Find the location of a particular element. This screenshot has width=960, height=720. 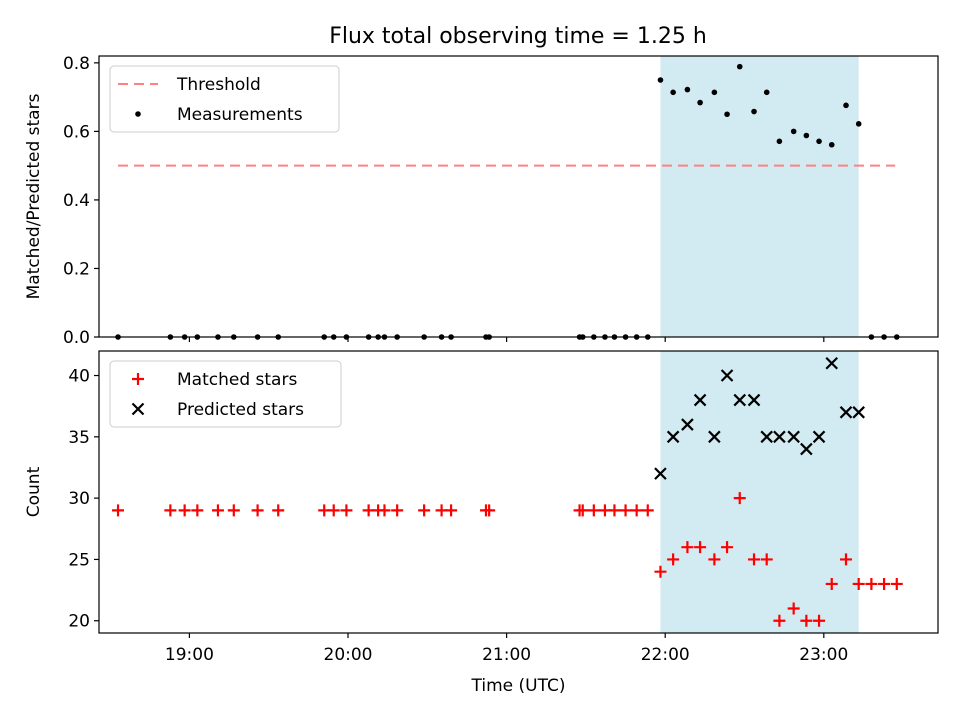

legend-label: Predicted stars is located at coordinates (240, 410).